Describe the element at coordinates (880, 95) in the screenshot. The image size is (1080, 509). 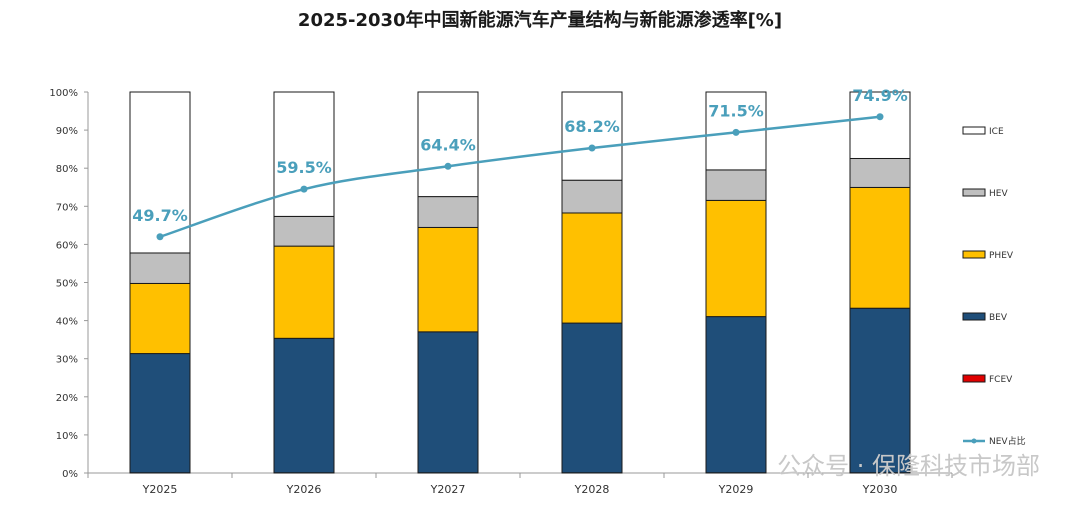
I see `nev-share-data-label: 74.9%` at that location.